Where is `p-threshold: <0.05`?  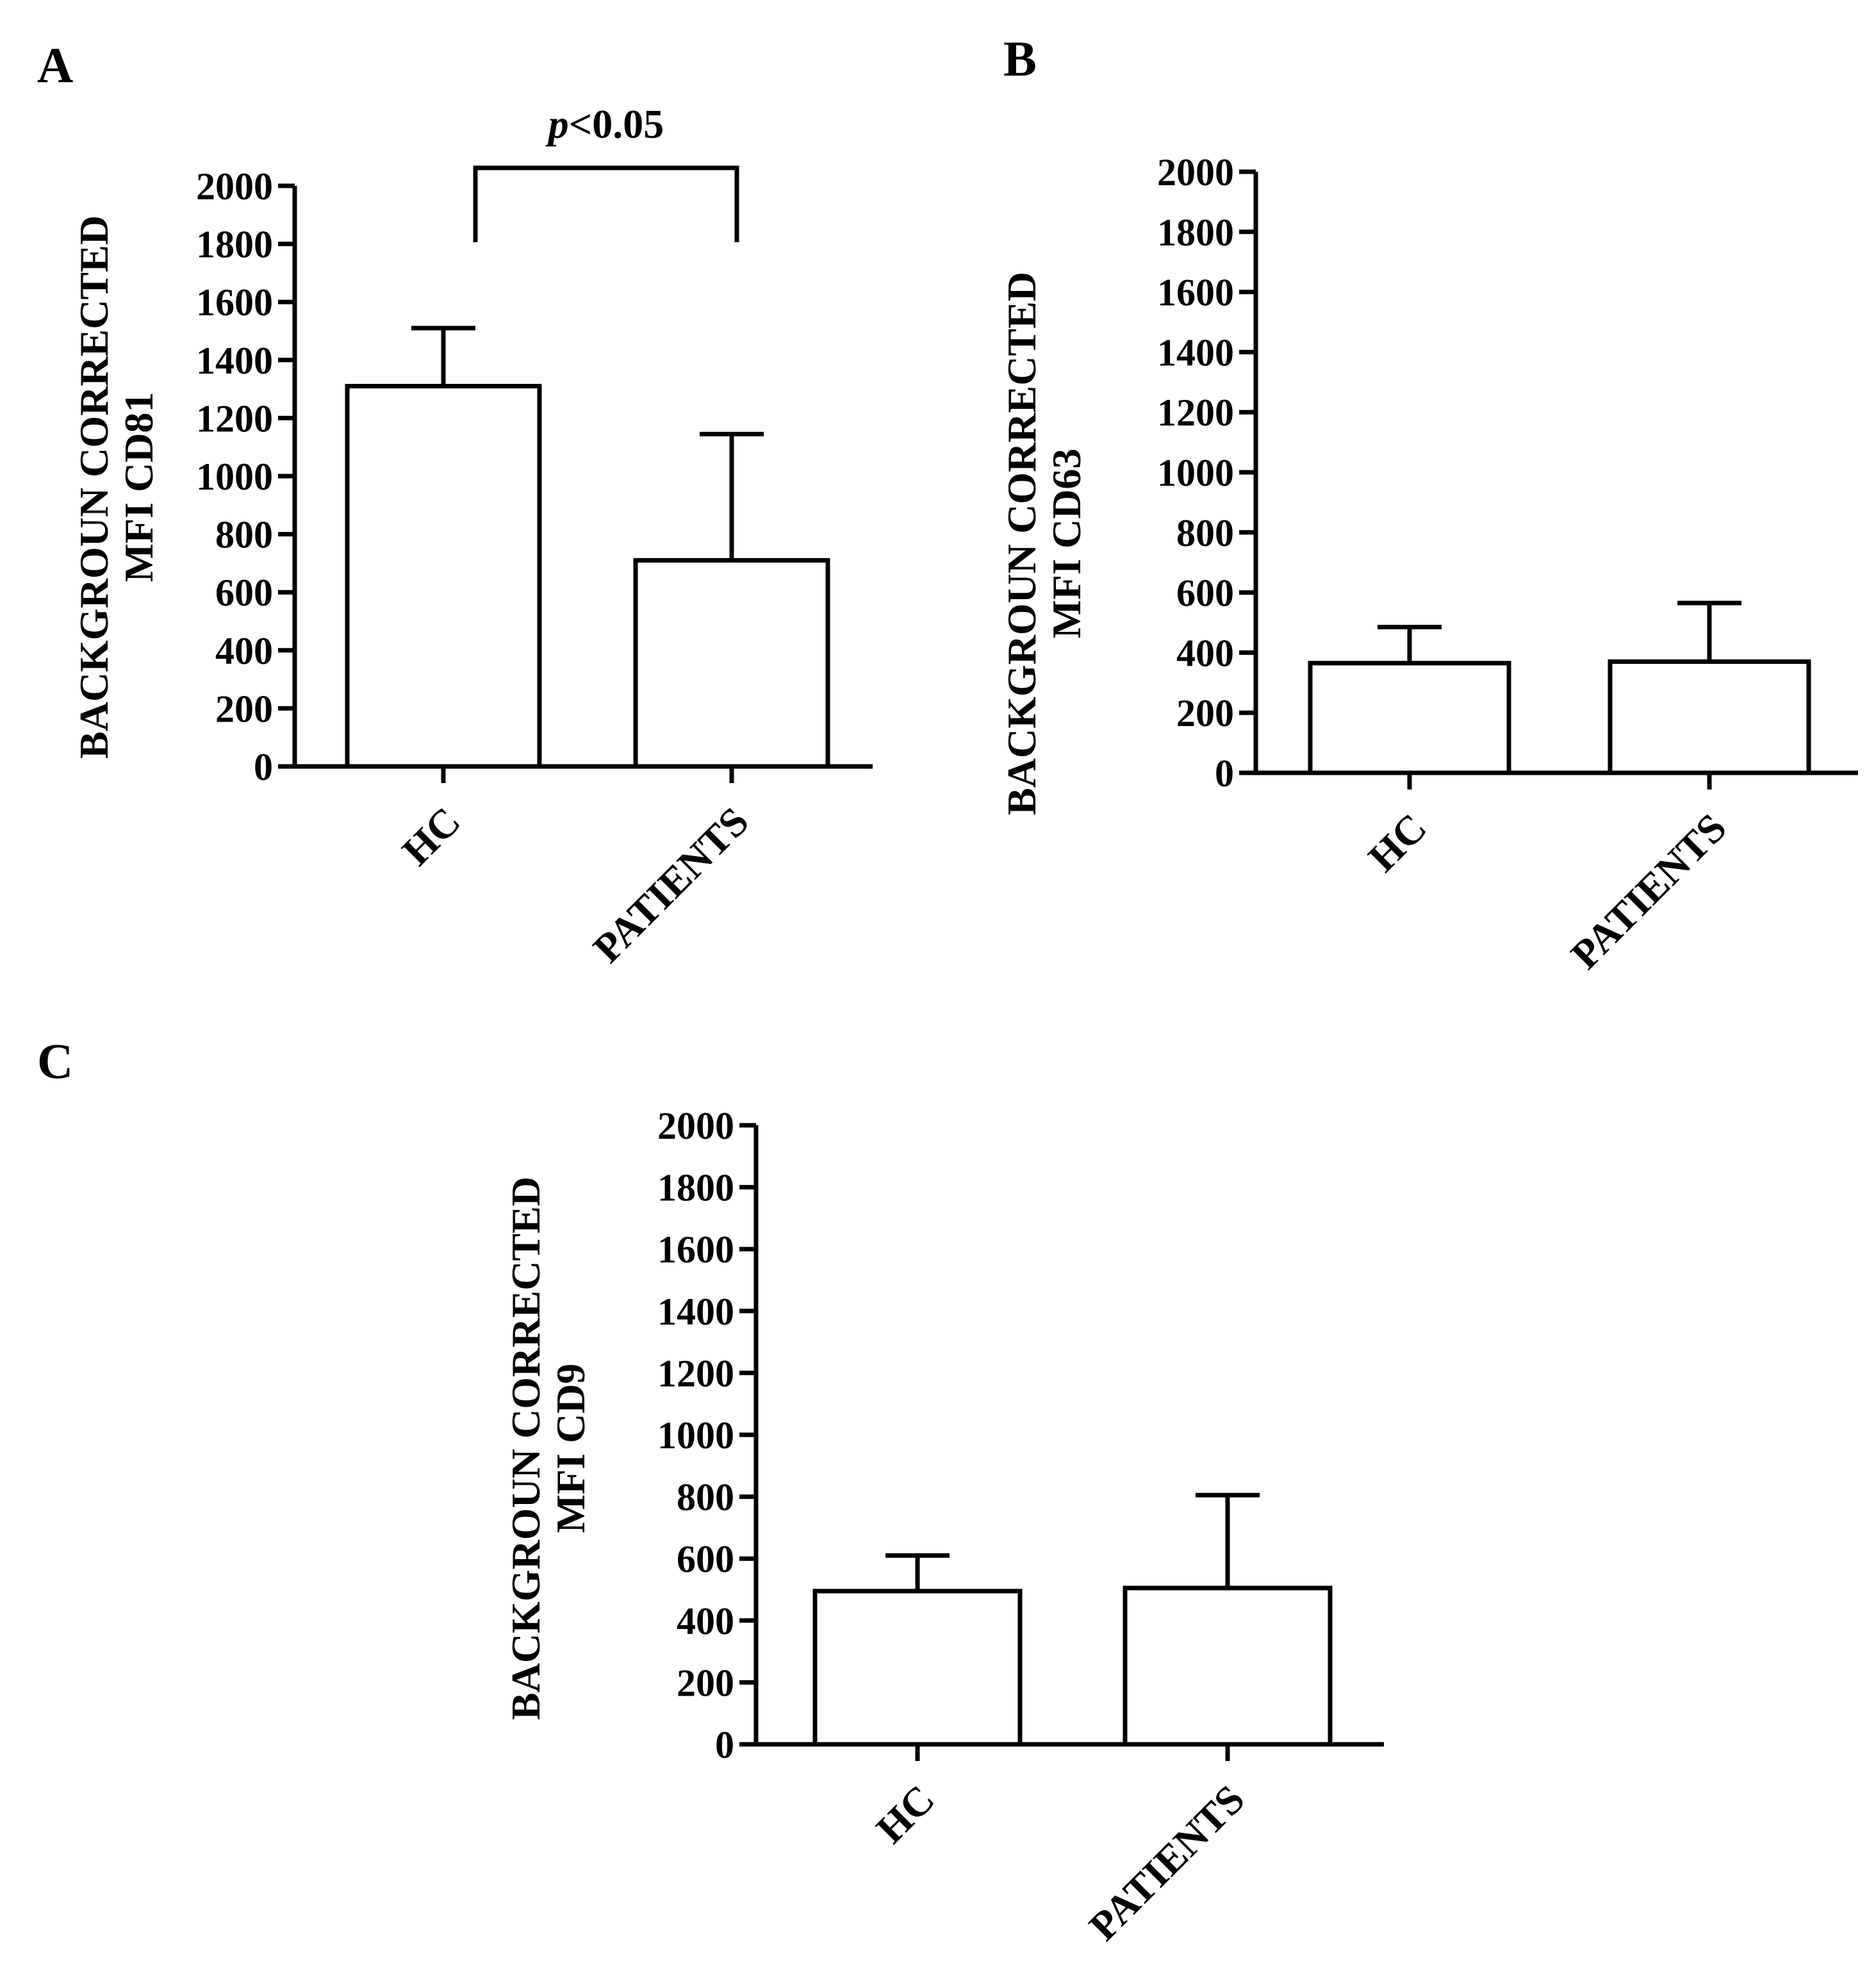 p-threshold: <0.05 is located at coordinates (616, 124).